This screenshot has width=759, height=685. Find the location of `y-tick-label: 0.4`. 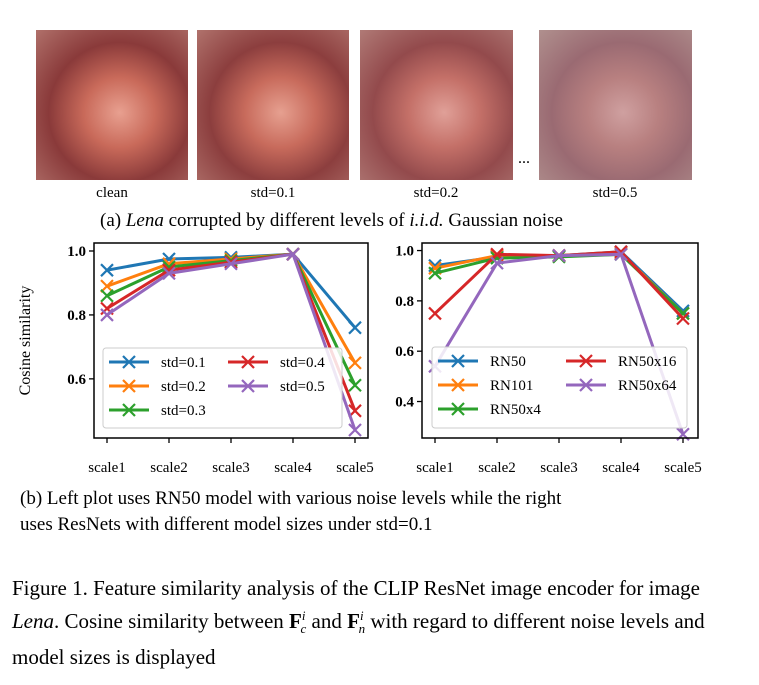

y-tick-label: 0.4 is located at coordinates (404, 403).